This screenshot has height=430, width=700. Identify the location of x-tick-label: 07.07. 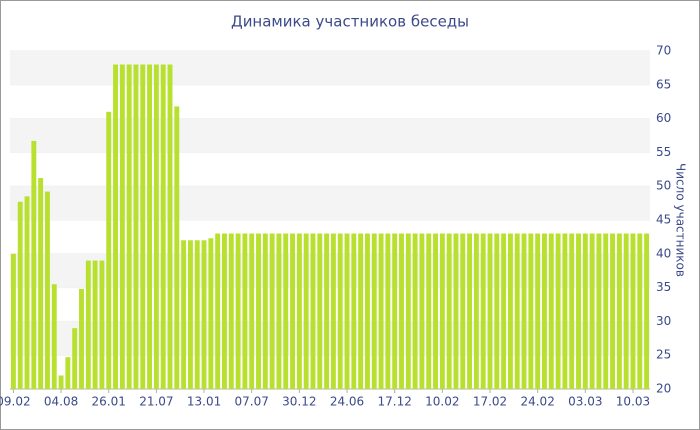
(252, 402).